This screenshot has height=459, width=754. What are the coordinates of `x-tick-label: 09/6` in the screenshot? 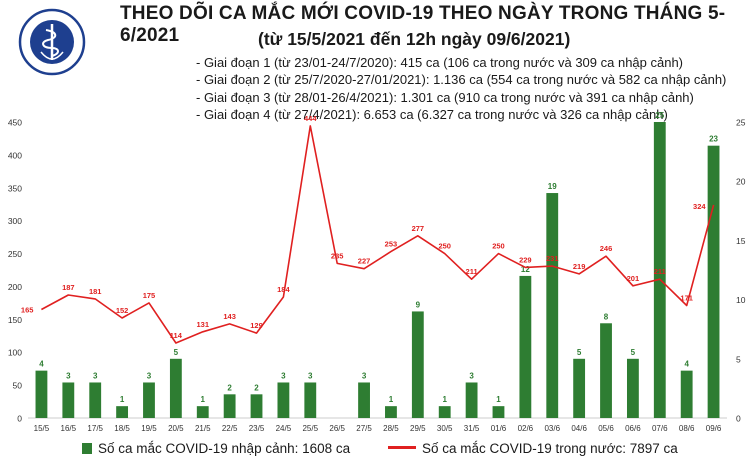 It's located at (714, 428).